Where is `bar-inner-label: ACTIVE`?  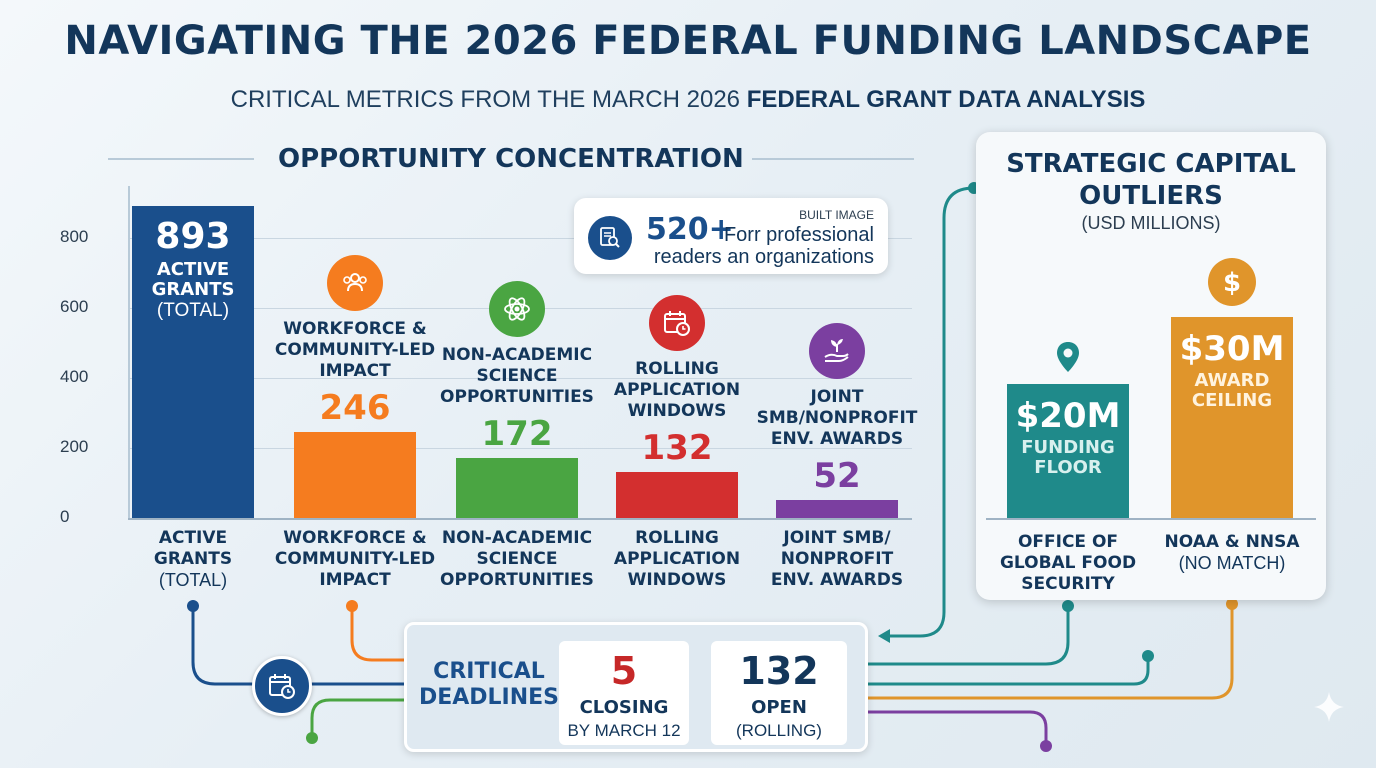 bar-inner-label: ACTIVE is located at coordinates (193, 269).